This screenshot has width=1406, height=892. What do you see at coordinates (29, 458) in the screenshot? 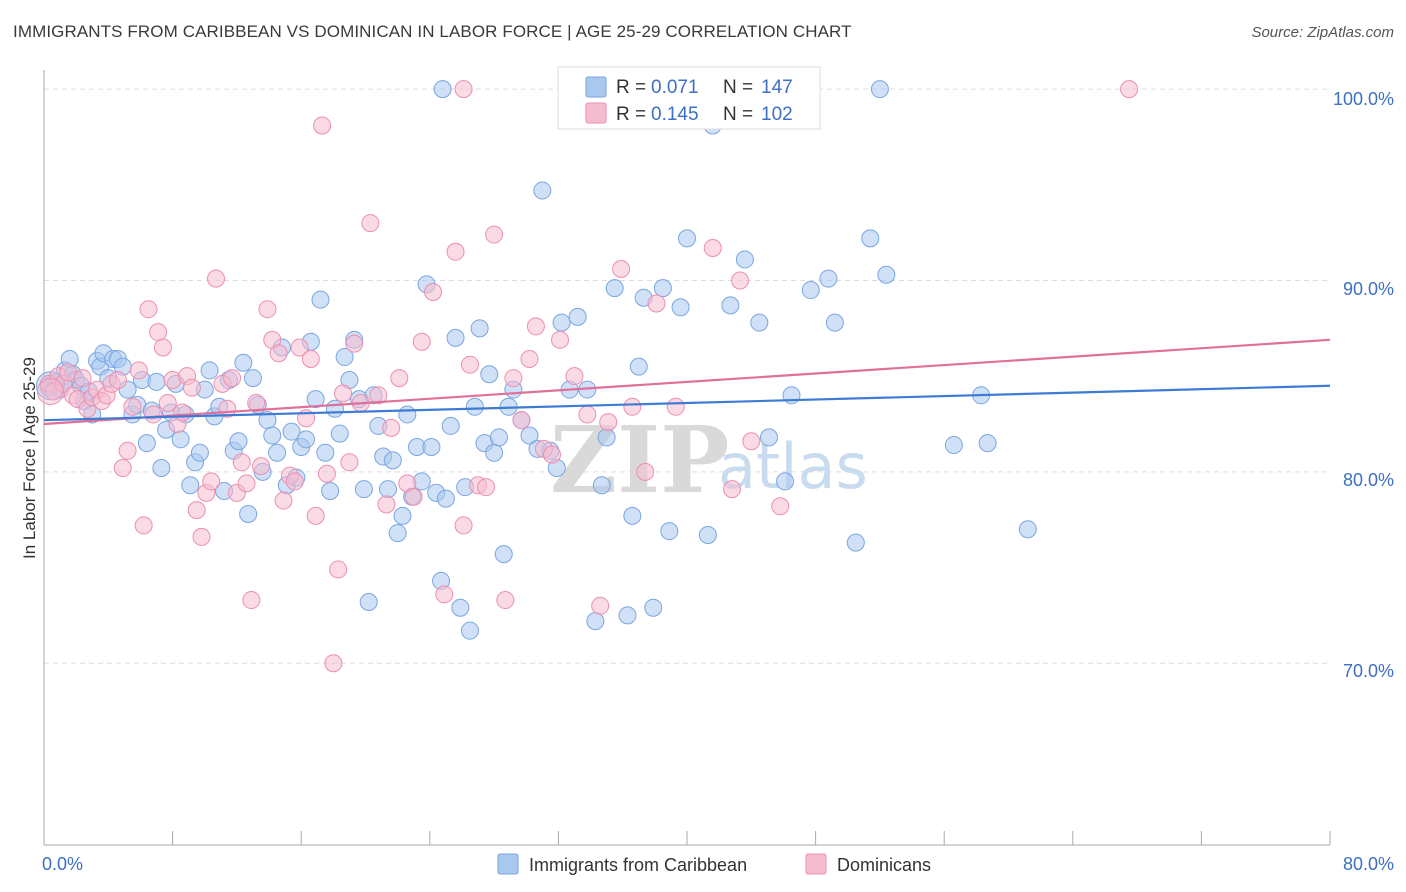
I see `y-axis-title: In Labor Force | Age 25-29` at bounding box center [29, 458].